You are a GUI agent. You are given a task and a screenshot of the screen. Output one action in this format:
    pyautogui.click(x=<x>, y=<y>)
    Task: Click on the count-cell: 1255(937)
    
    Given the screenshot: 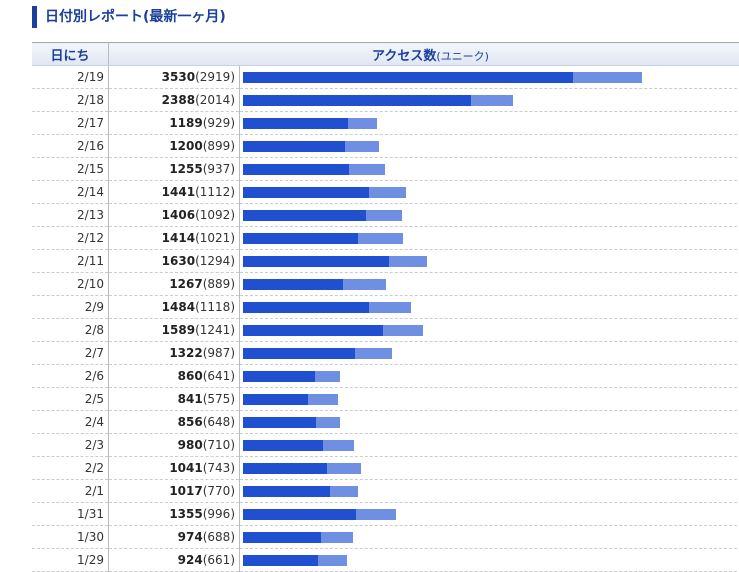 What is the action you would take?
    pyautogui.click(x=174, y=169)
    